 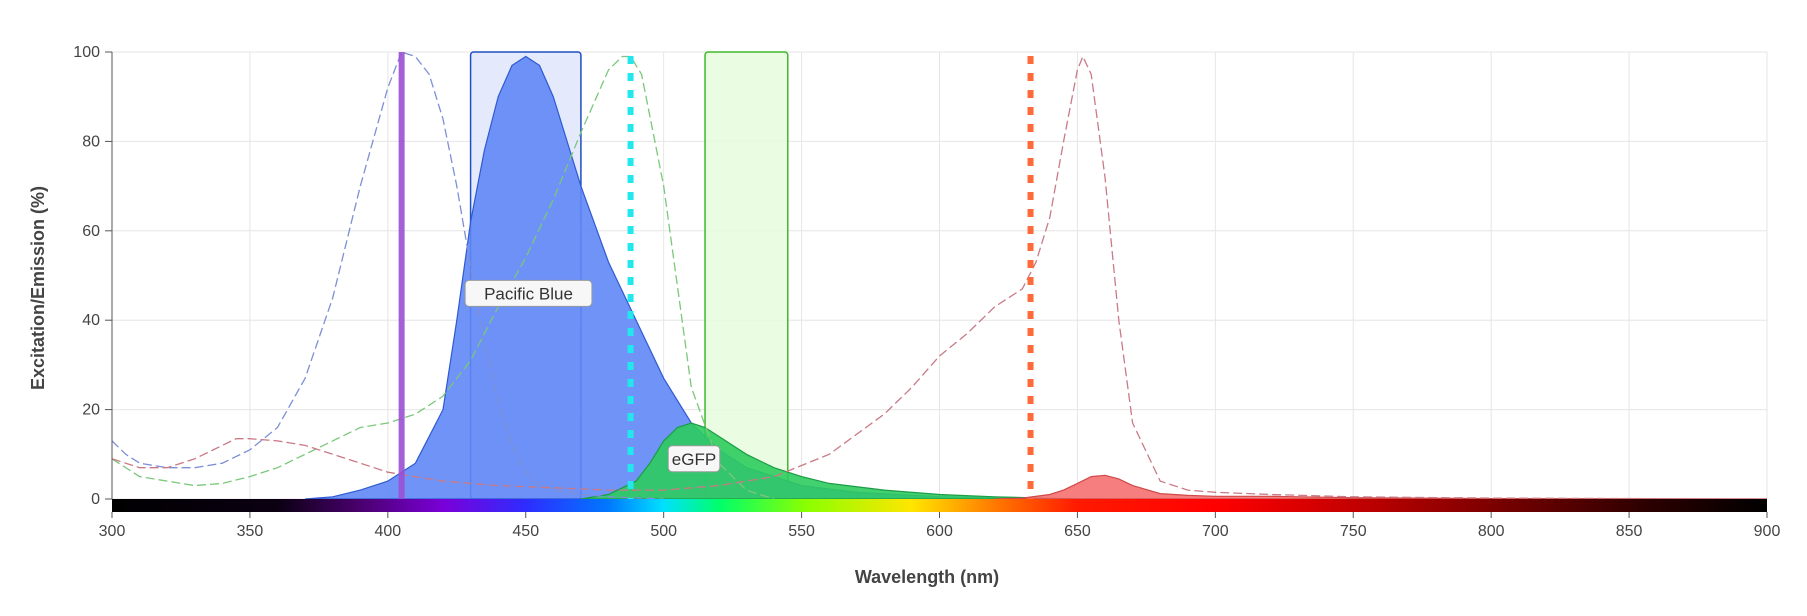 I want to click on spectrum-bar-layer, so click(x=939, y=505).